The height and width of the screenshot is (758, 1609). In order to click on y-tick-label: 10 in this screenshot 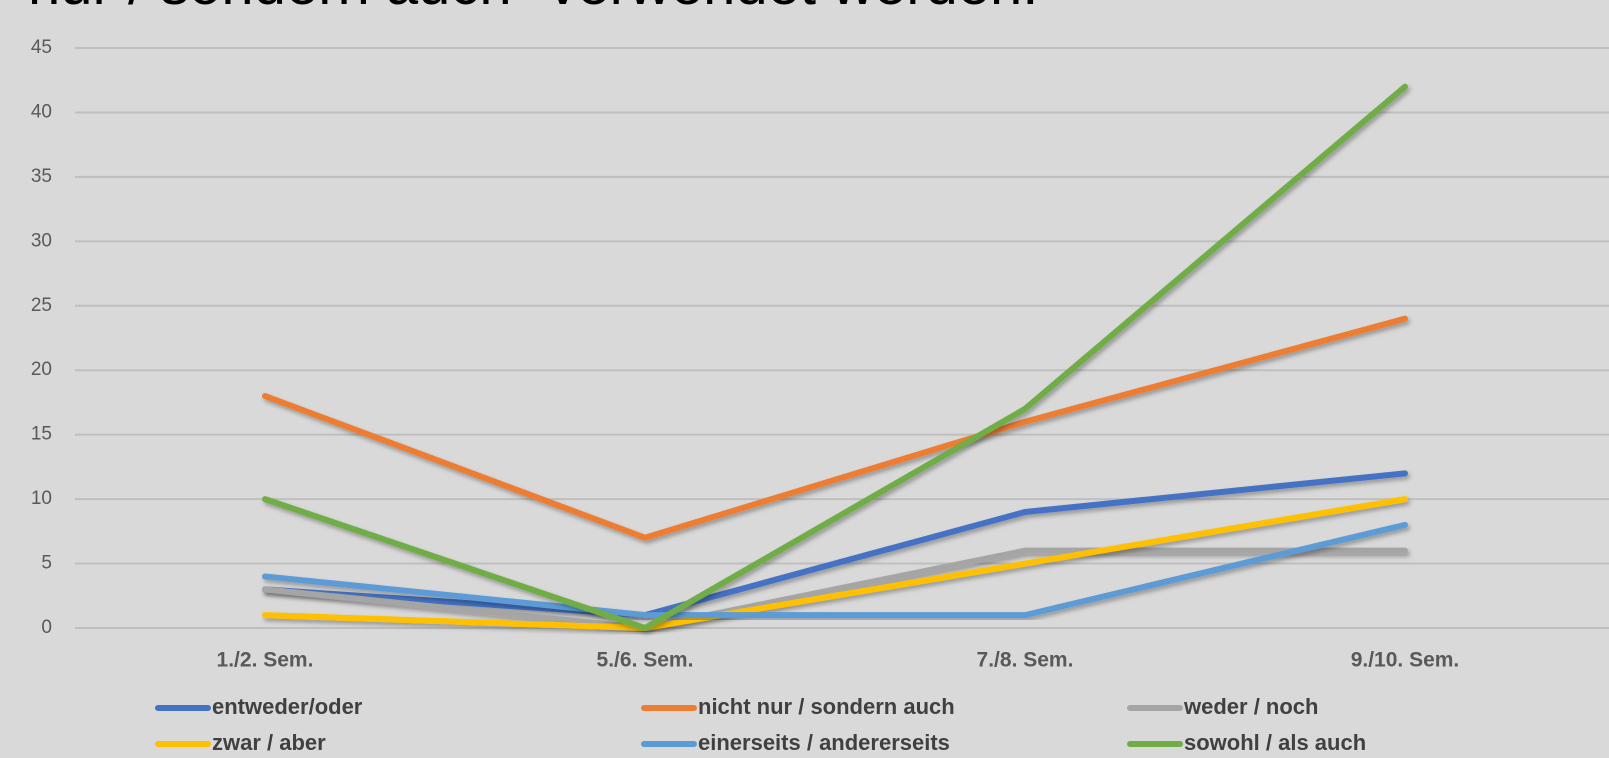, I will do `click(41, 498)`.